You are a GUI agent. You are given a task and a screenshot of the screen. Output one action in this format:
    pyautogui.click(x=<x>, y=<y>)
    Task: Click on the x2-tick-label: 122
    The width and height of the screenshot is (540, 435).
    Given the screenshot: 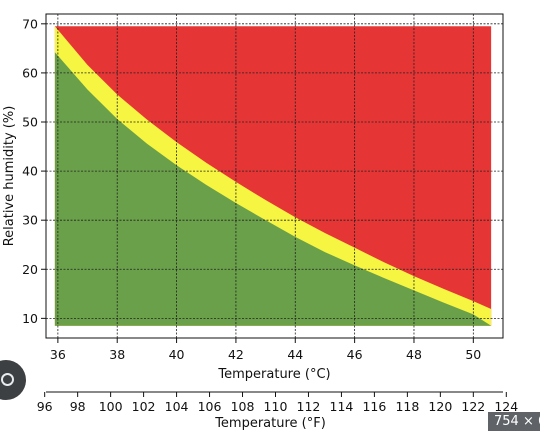 What is the action you would take?
    pyautogui.click(x=473, y=406)
    